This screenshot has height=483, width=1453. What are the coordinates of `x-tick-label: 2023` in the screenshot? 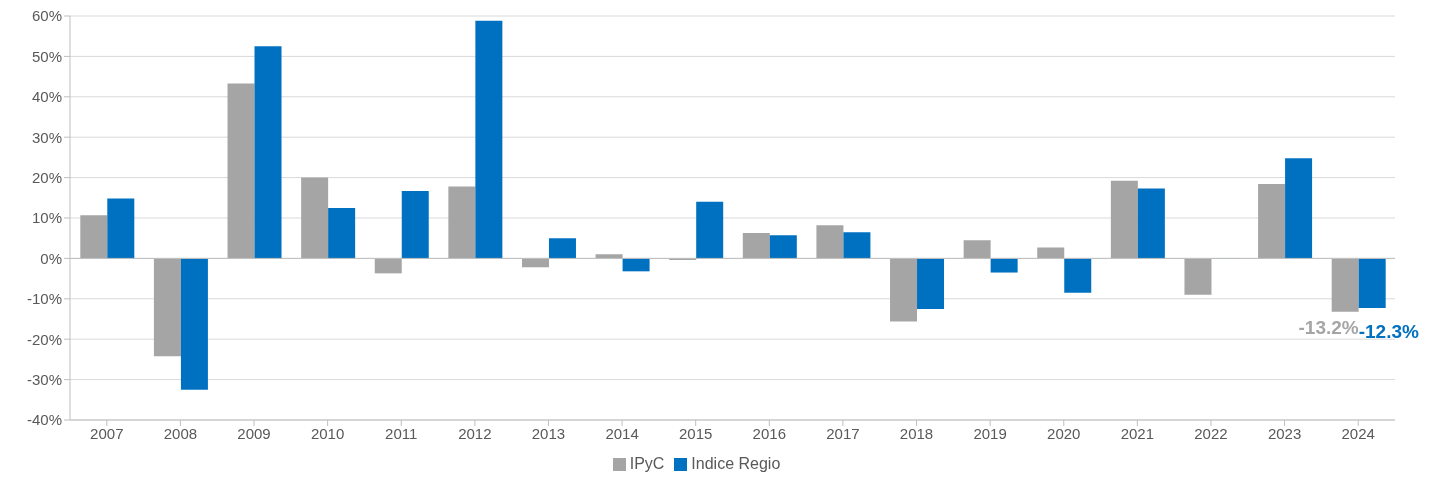 It's located at (1284, 433).